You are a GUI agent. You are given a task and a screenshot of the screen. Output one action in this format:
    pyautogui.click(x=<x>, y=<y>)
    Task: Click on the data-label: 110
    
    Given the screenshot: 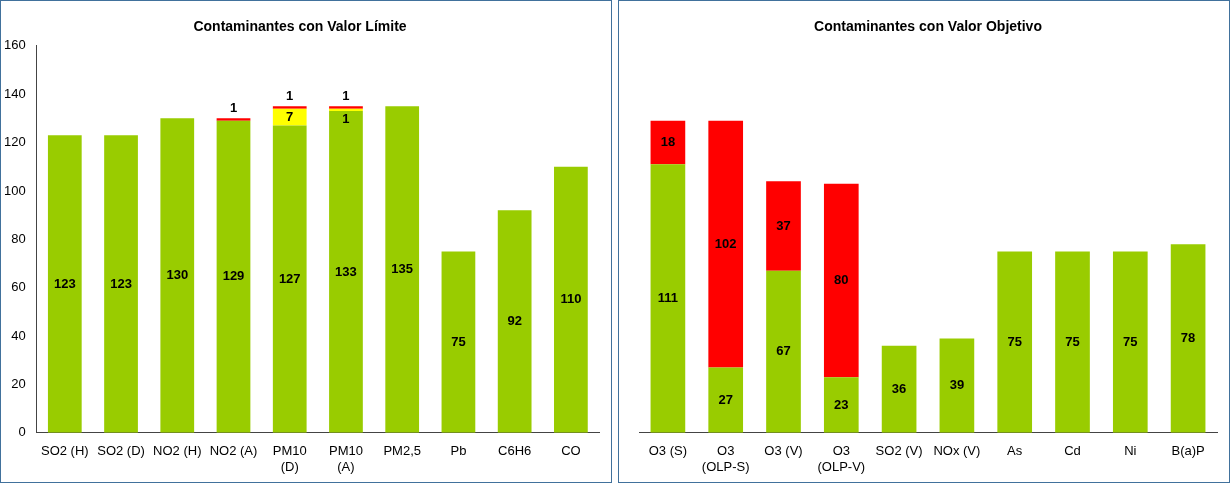 What is the action you would take?
    pyautogui.click(x=571, y=299)
    